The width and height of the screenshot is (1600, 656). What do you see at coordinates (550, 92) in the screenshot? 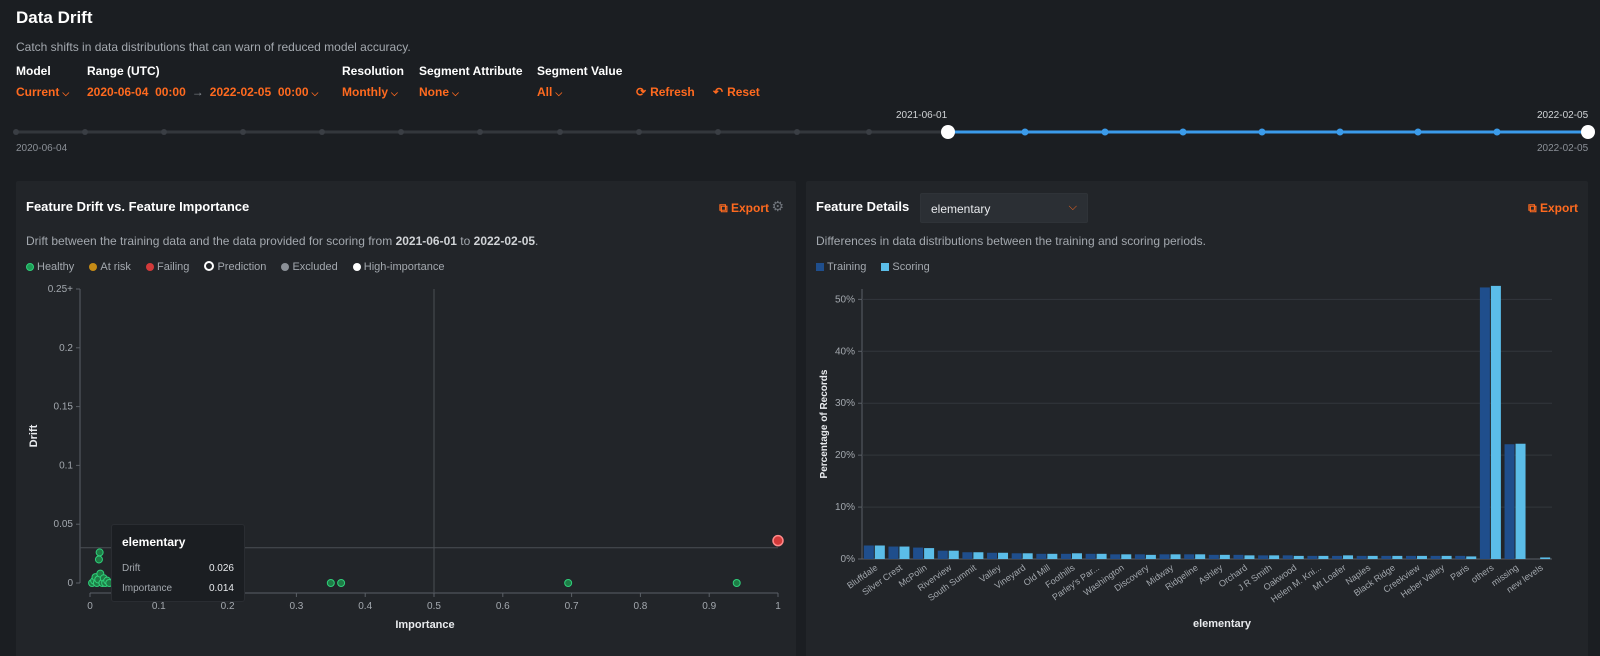
I see `segment-value-select: All ⌵` at bounding box center [550, 92].